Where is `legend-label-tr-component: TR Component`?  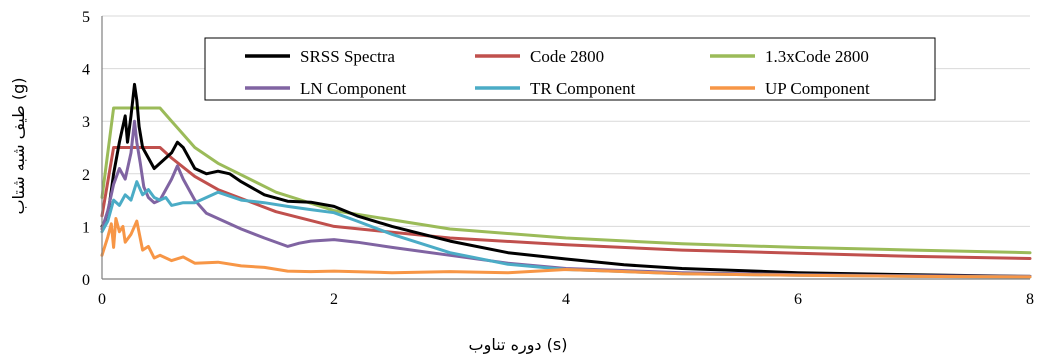 legend-label-tr-component: TR Component is located at coordinates (583, 88).